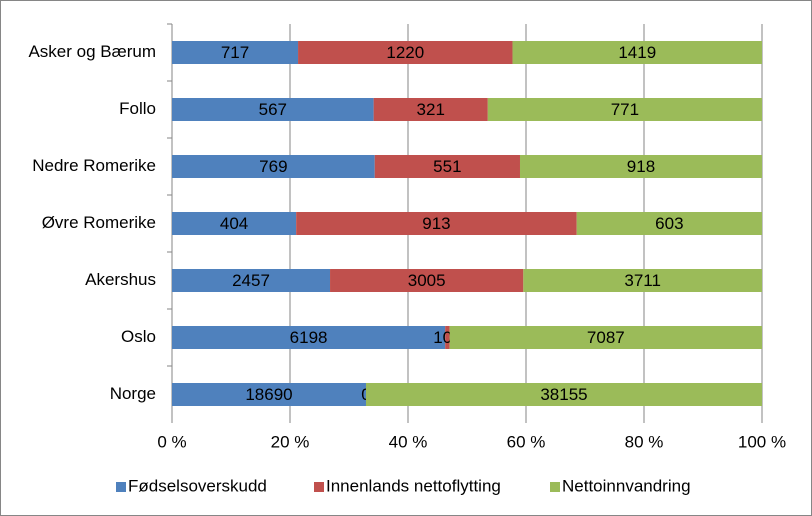 The height and width of the screenshot is (516, 812). I want to click on data-label: 1220, so click(405, 52).